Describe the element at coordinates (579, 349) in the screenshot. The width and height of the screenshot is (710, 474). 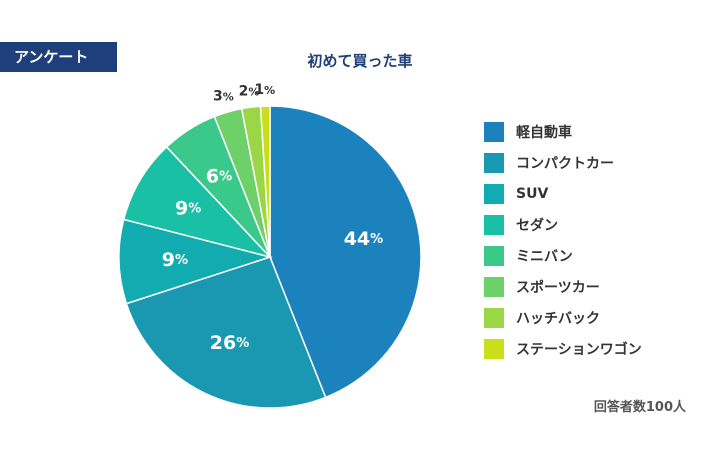
I see `legend-label: ステーションワゴン` at that location.